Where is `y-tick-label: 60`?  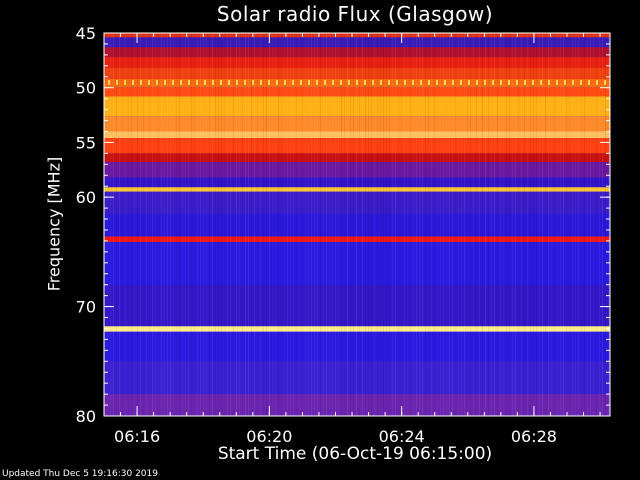
y-tick-label: 60 is located at coordinates (86, 197).